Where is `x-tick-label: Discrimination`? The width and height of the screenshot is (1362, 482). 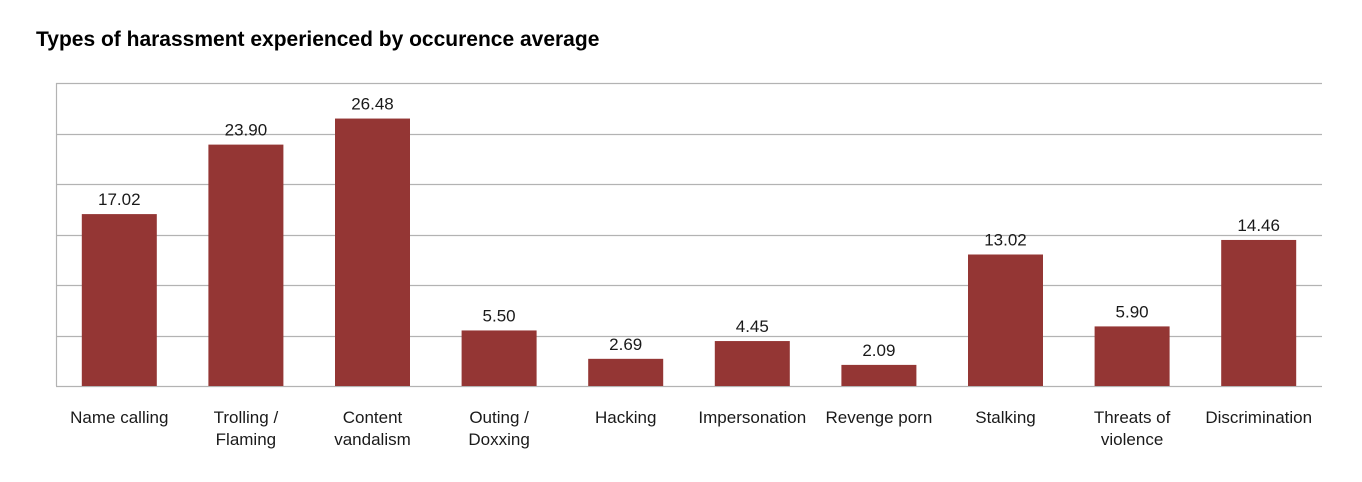
x-tick-label: Discrimination is located at coordinates (1258, 417).